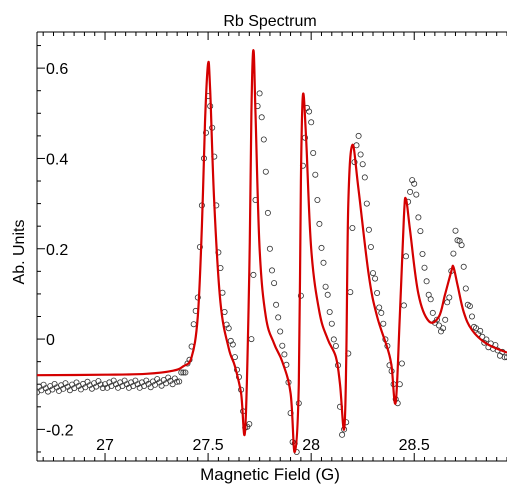 This screenshot has width=507, height=485. I want to click on x-tick-label: 28.5, so click(414, 445).